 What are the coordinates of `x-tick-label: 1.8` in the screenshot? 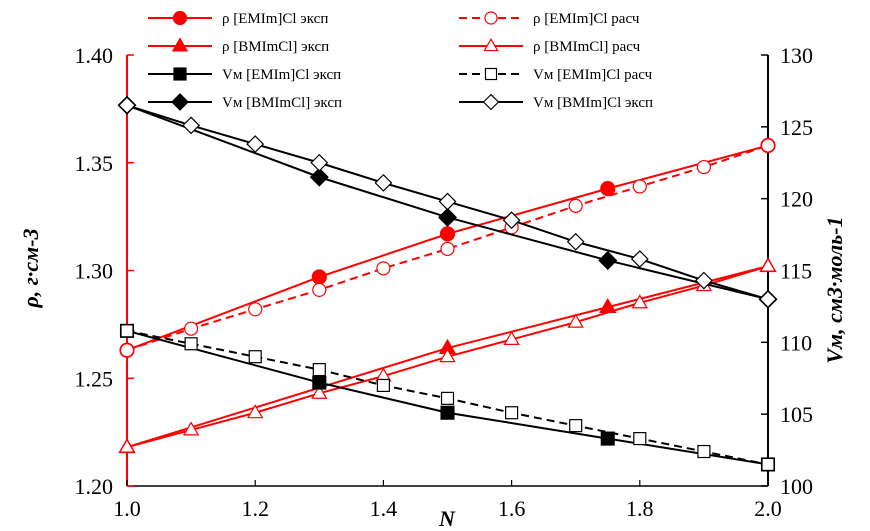 It's located at (640, 508).